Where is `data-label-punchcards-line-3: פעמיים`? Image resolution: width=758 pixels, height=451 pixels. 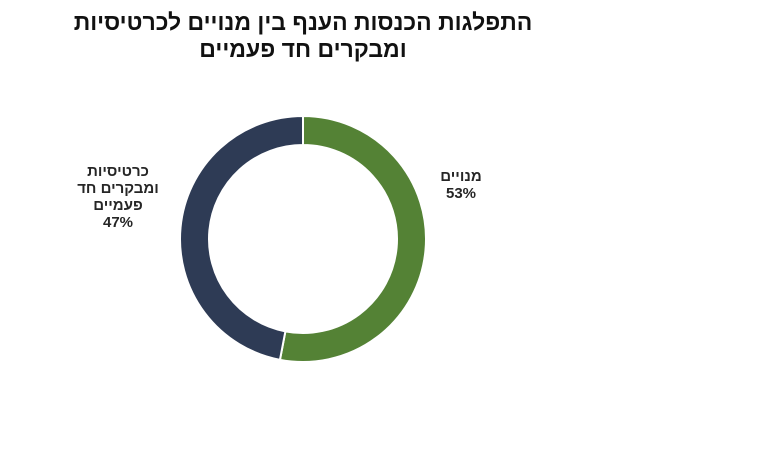 data-label-punchcards-line-3: פעמיים is located at coordinates (118, 205).